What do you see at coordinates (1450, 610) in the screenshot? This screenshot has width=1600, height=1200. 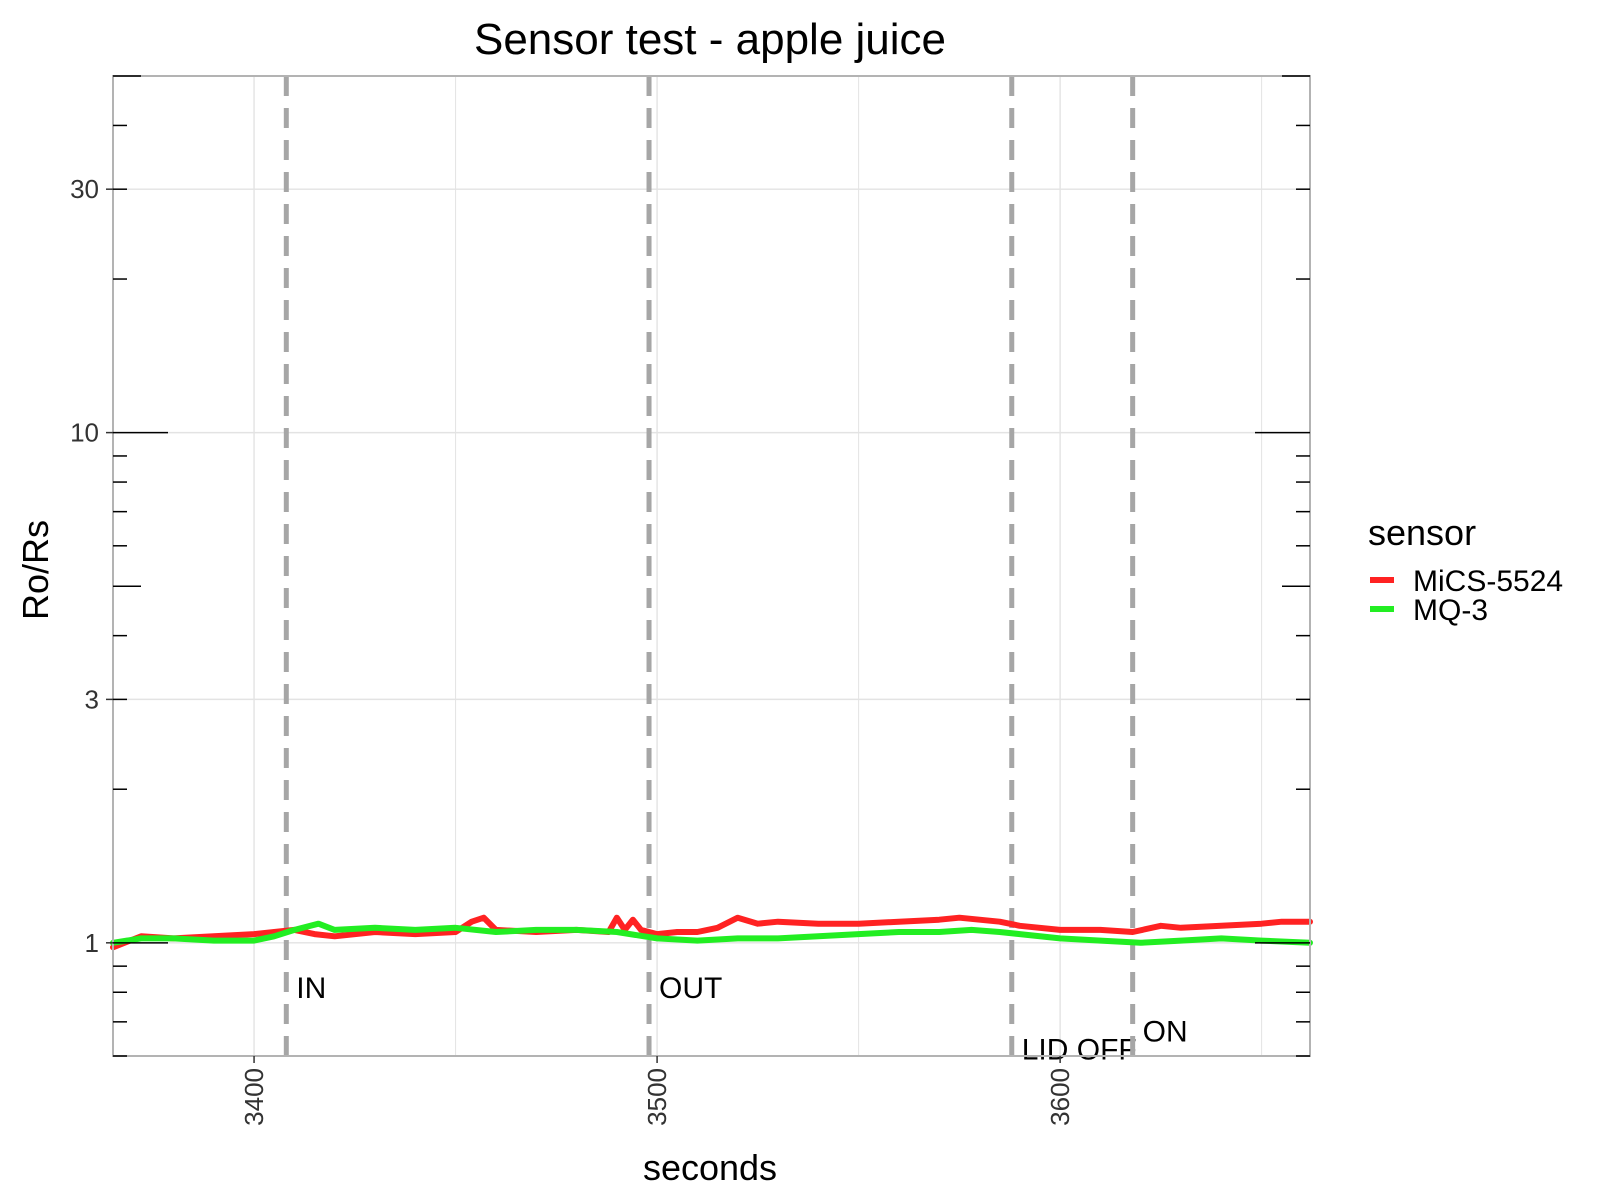 I see `legend-label: MQ-3` at bounding box center [1450, 610].